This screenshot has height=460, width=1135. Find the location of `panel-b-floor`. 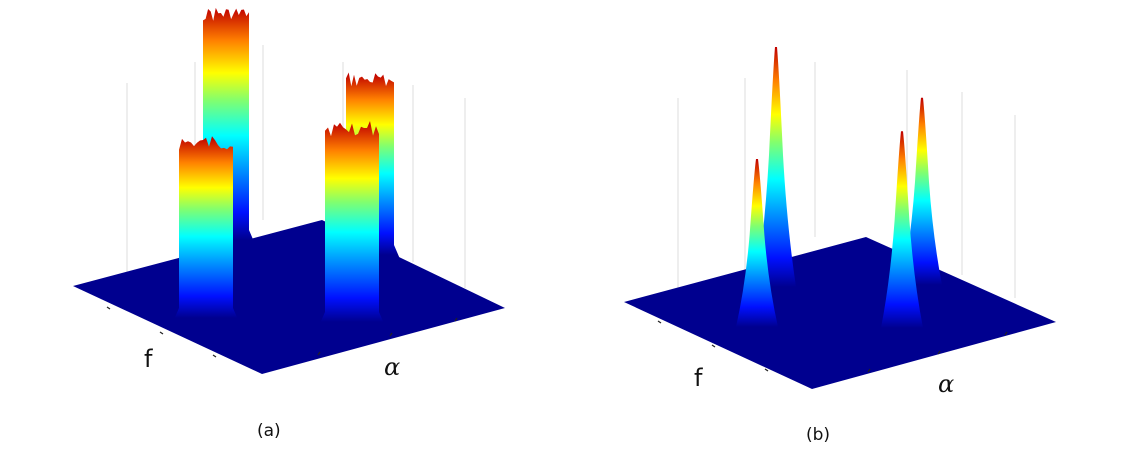

panel-b-floor is located at coordinates (840, 313).